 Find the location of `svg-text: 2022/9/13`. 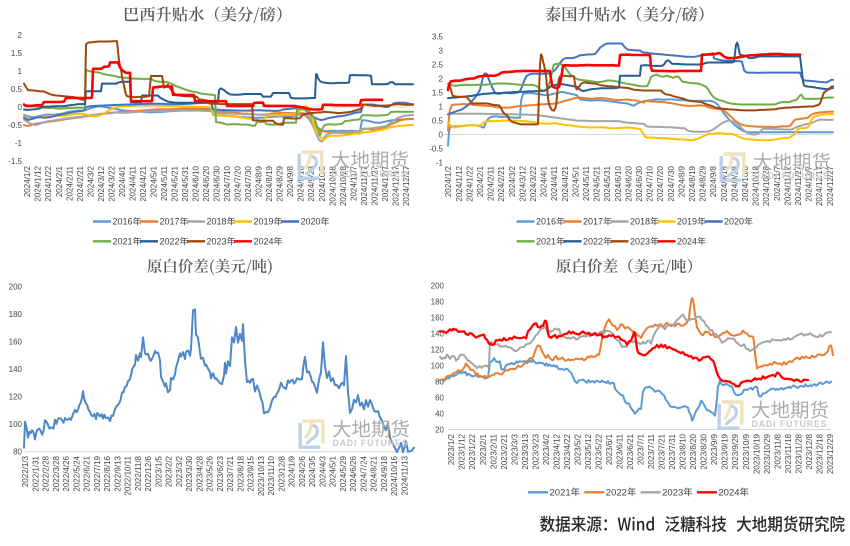

svg-text: 2022/9/13 is located at coordinates (118, 473).